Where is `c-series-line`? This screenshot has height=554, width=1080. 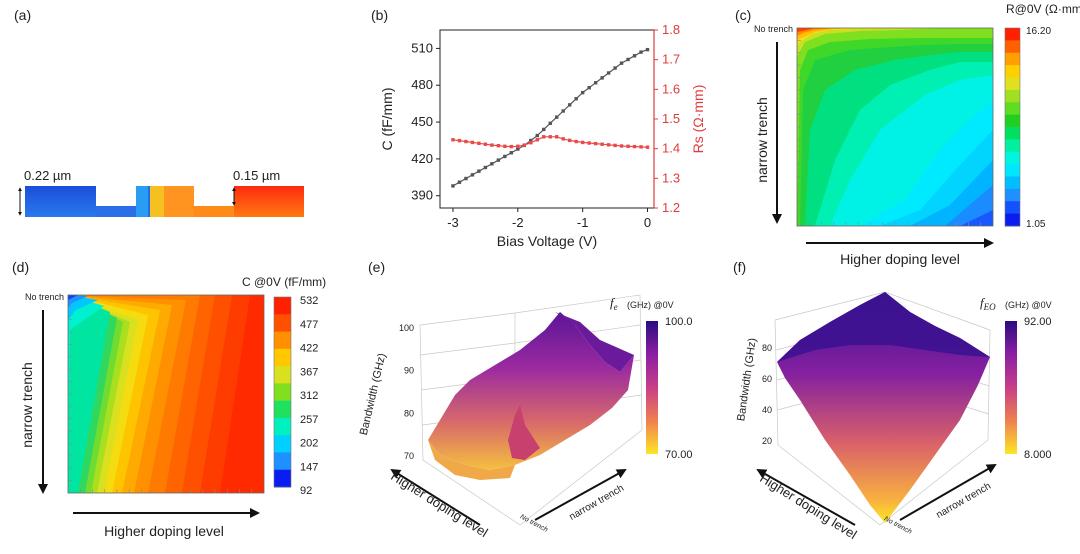 c-series-line is located at coordinates (550, 118).